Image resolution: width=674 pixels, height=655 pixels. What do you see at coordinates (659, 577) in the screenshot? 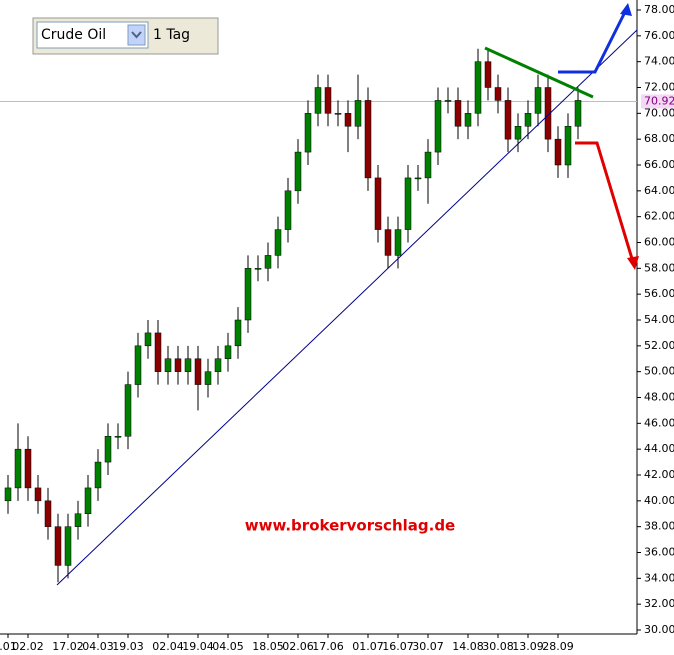
I see `y-tick-label: 34.00` at bounding box center [659, 577].